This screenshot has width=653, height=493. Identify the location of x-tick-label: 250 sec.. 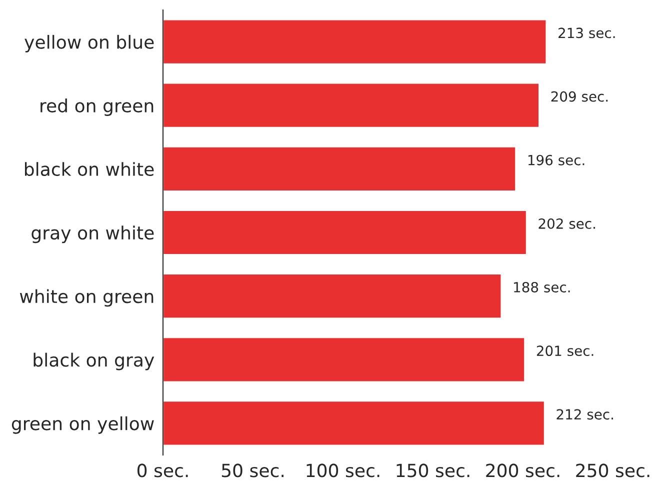
(613, 471).